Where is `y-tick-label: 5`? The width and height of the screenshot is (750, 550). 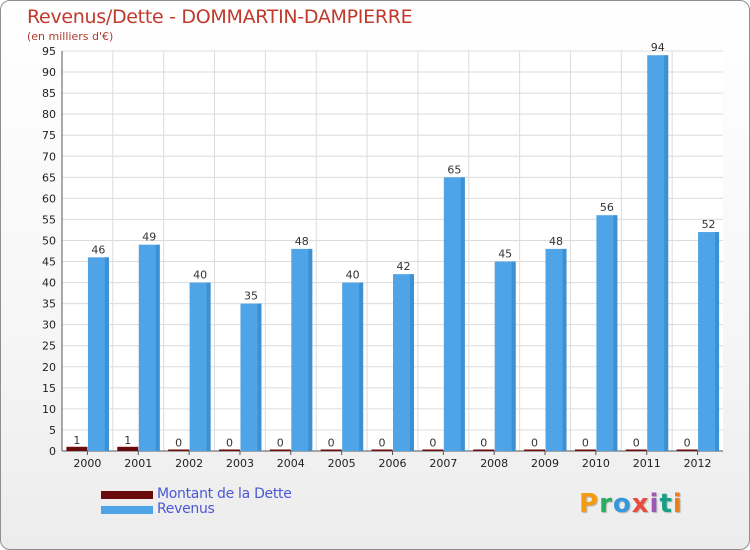 y-tick-label: 5 is located at coordinates (52, 430).